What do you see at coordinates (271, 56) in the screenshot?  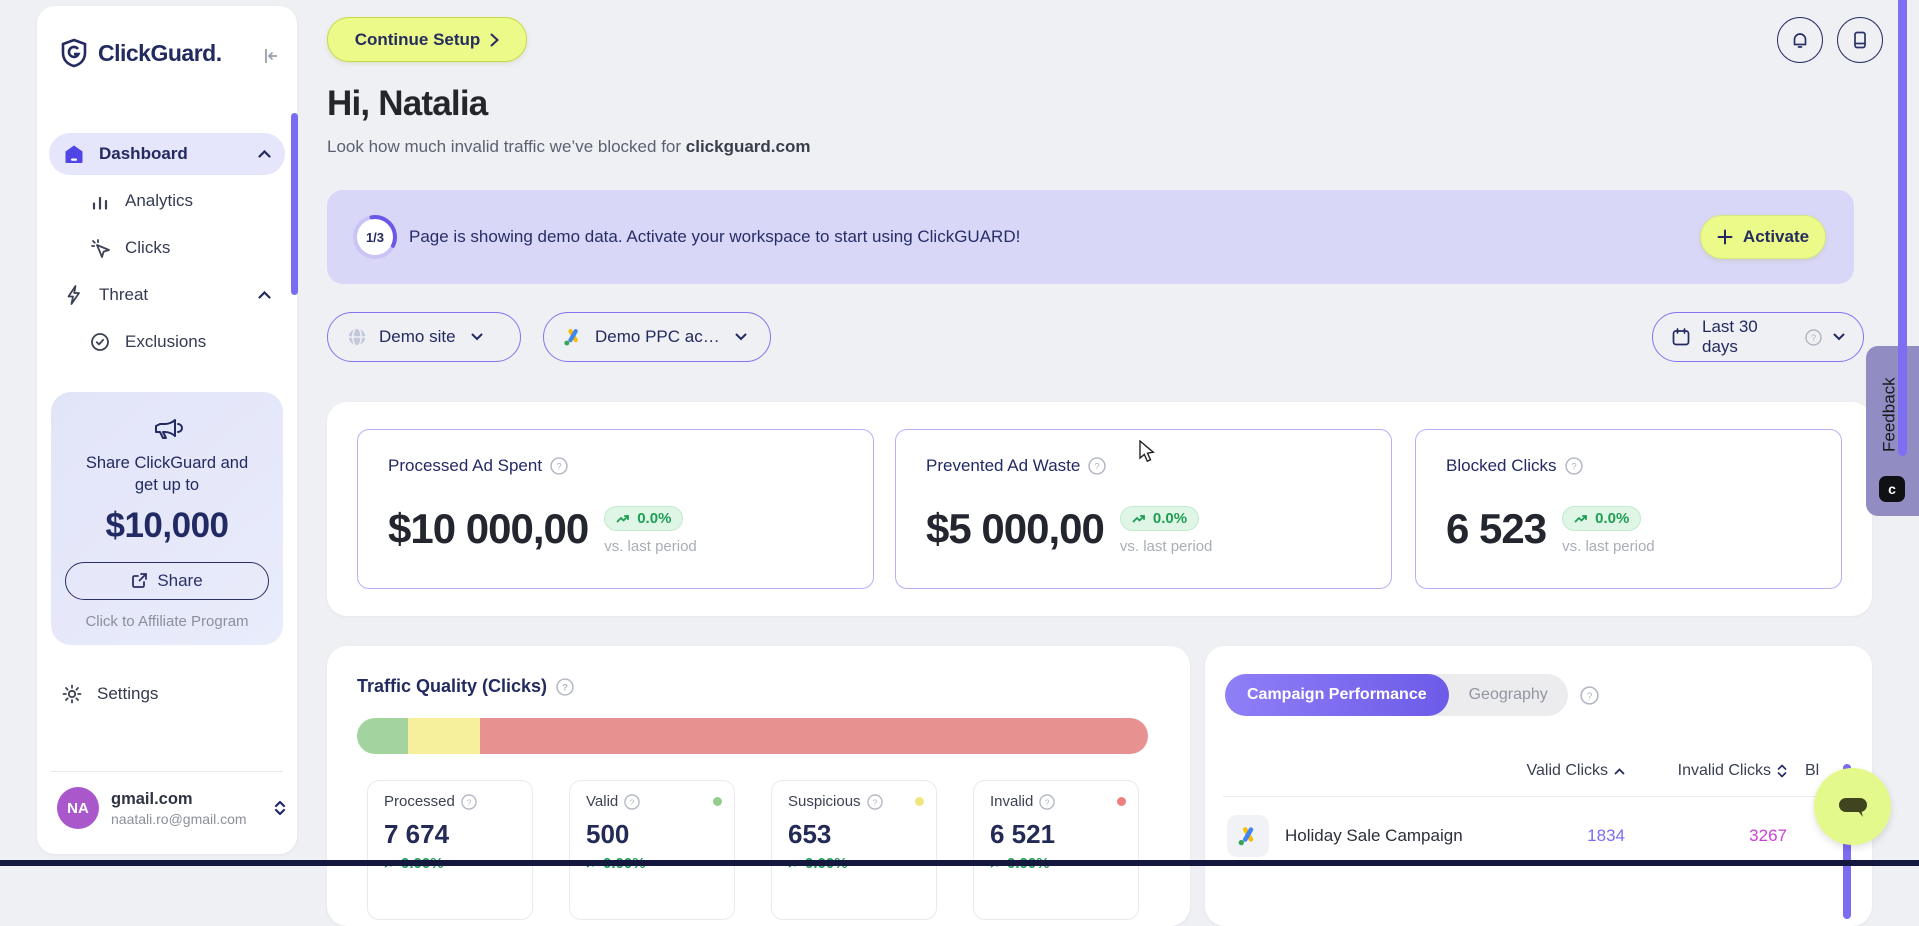 I see `sidebar-collapse-icon` at bounding box center [271, 56].